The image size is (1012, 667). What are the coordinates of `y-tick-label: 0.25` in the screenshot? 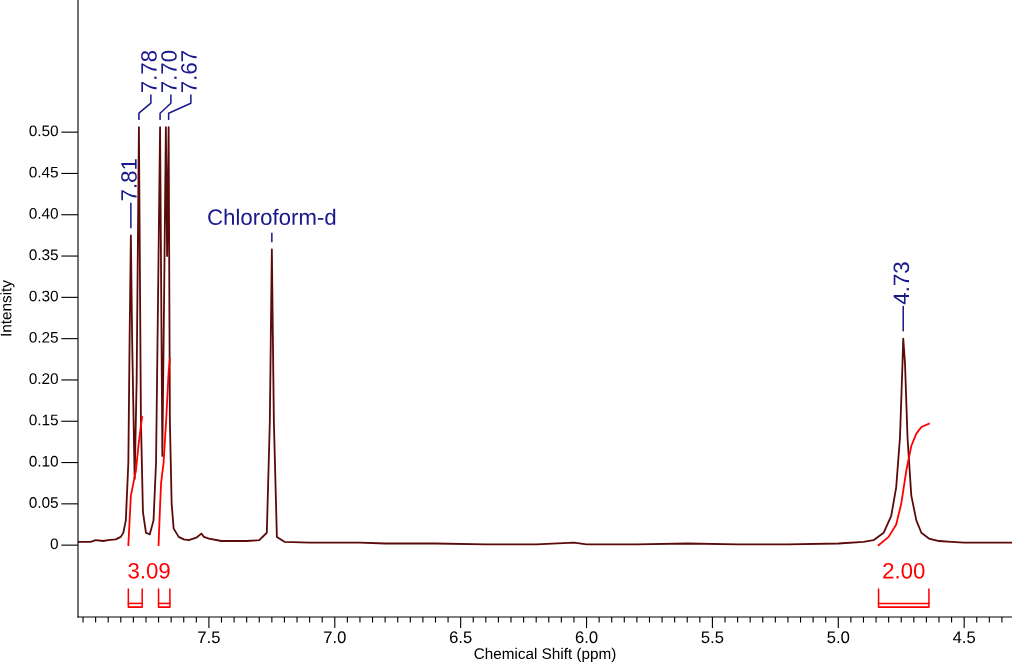 It's located at (43, 337).